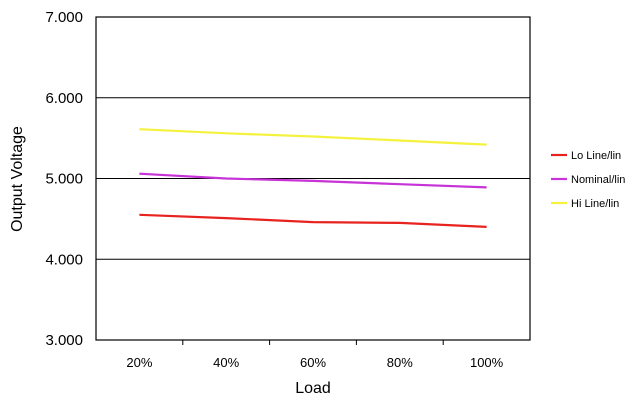  Describe the element at coordinates (64, 17) in the screenshot. I see `y-tick-label: 7.000` at that location.